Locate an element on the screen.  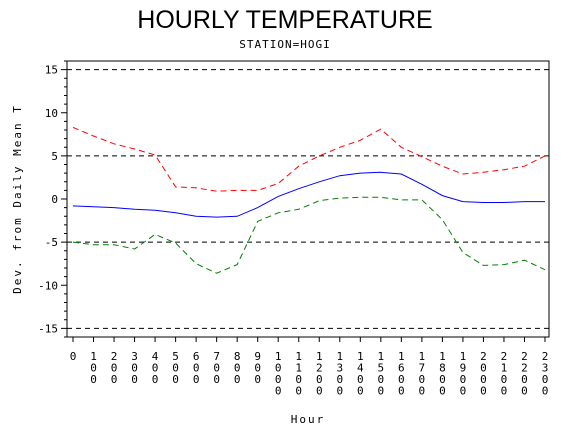
chart-subtitle: STATION=HOGI is located at coordinates (285, 44).